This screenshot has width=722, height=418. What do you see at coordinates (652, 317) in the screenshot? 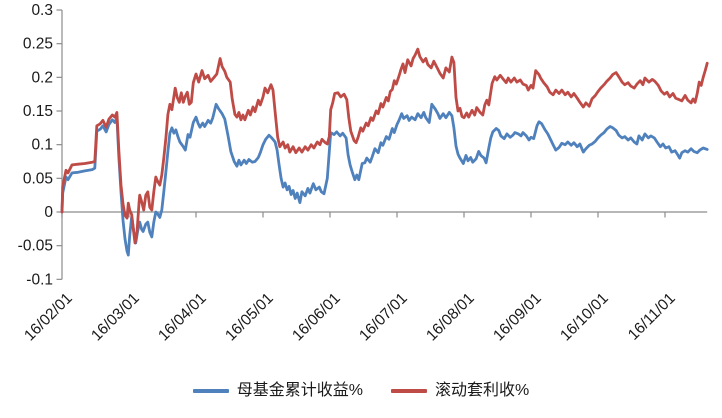
I see `x-axis-tick-label: 16/11/01` at bounding box center [652, 317].